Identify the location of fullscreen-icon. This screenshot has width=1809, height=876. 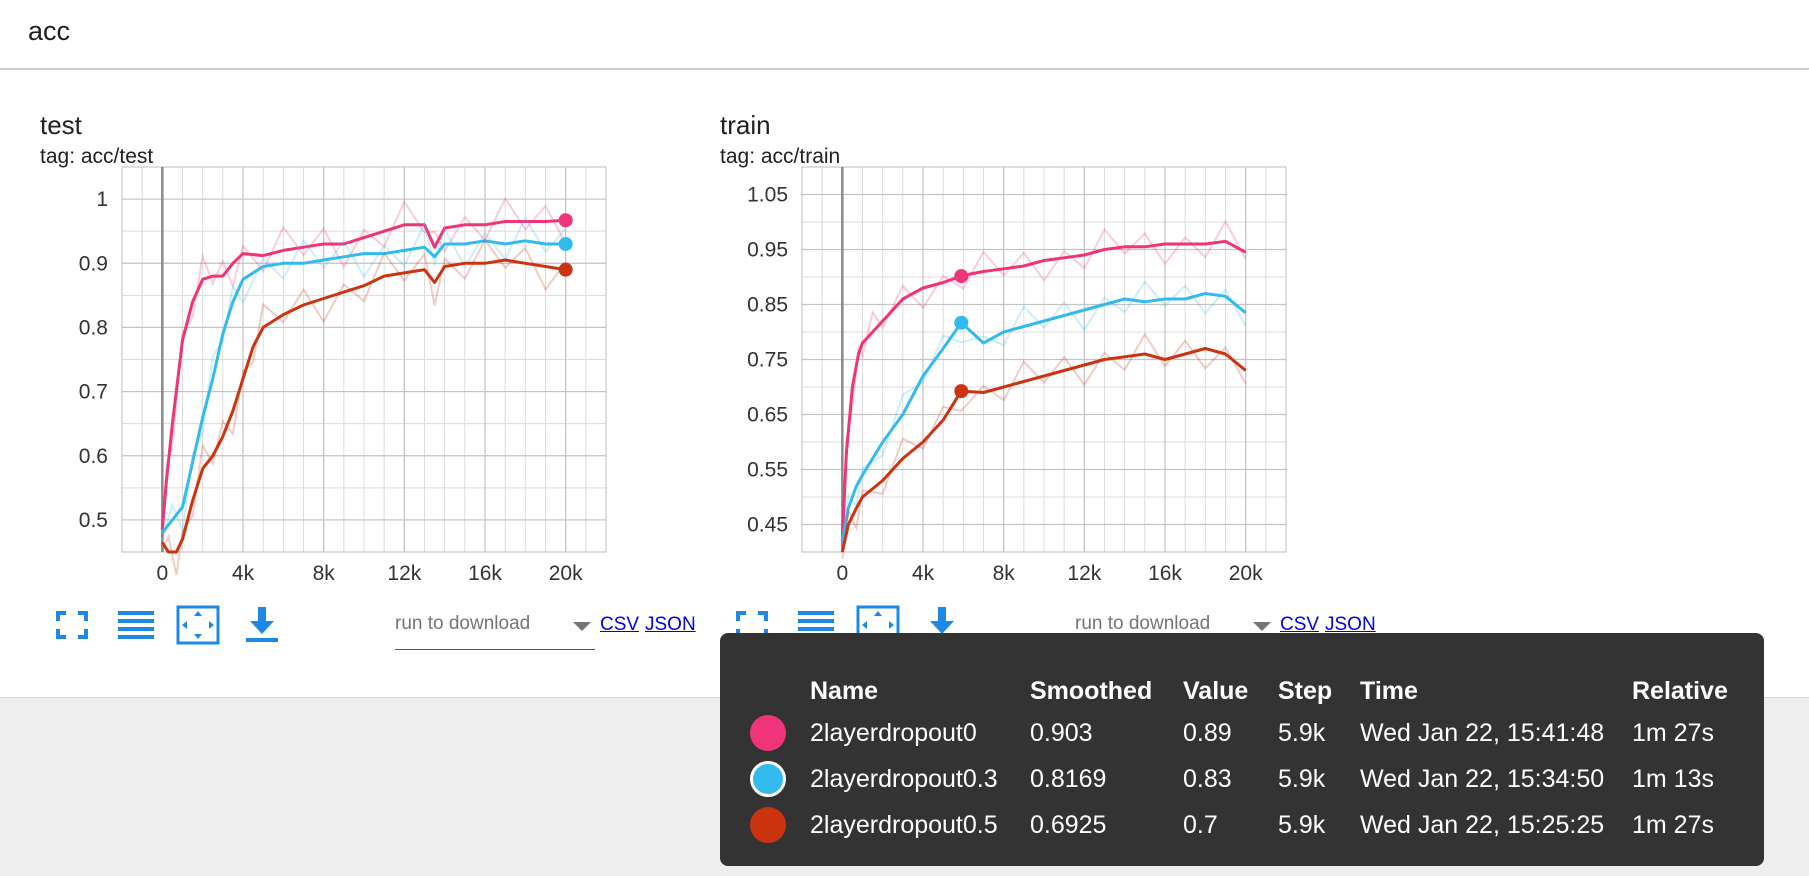
(72, 625).